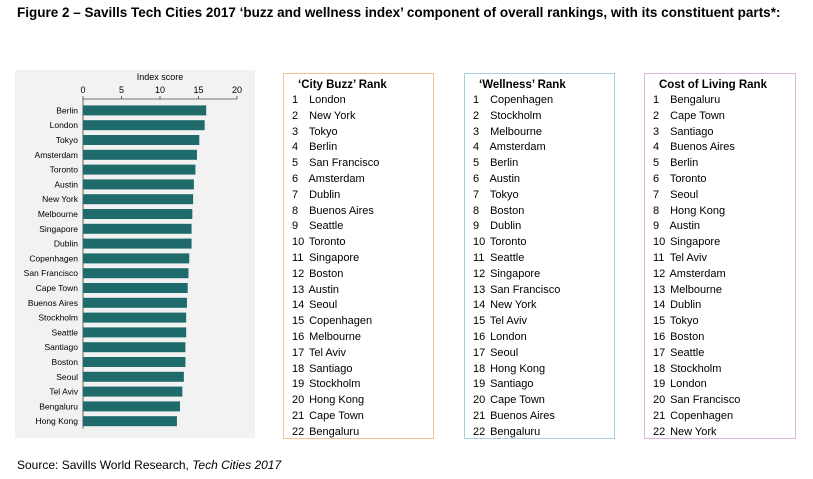  What do you see at coordinates (121, 90) in the screenshot?
I see `x-tick-label: 5` at bounding box center [121, 90].